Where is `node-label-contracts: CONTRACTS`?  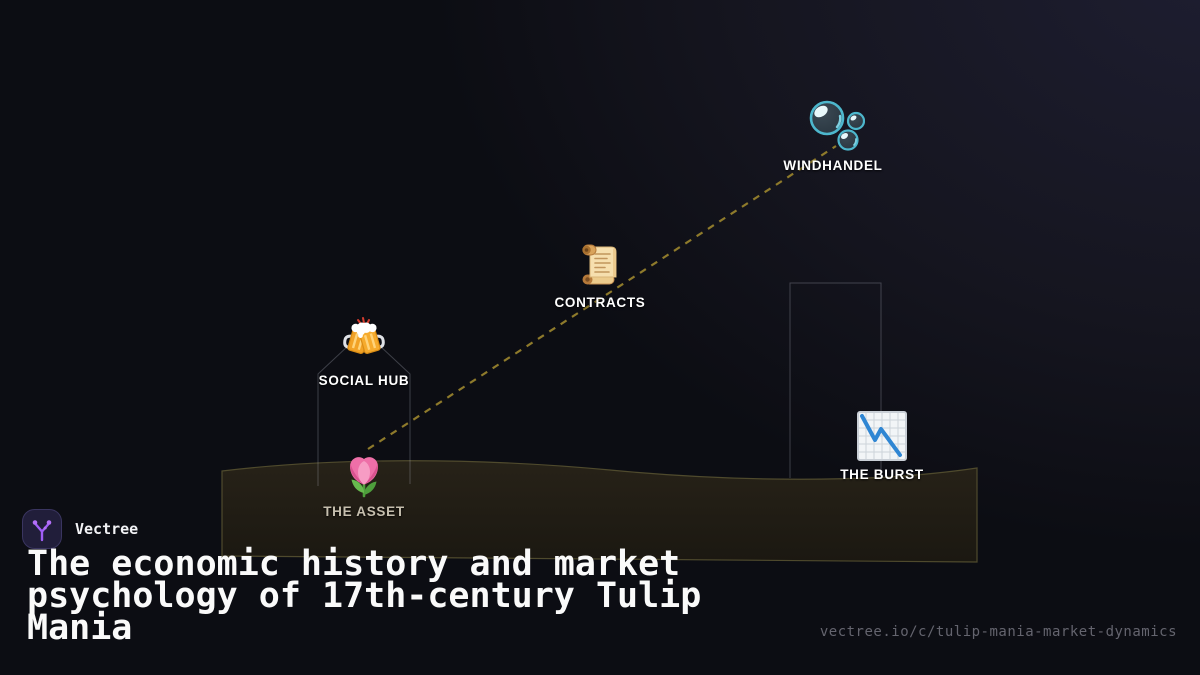
node-label-contracts: CONTRACTS is located at coordinates (600, 302).